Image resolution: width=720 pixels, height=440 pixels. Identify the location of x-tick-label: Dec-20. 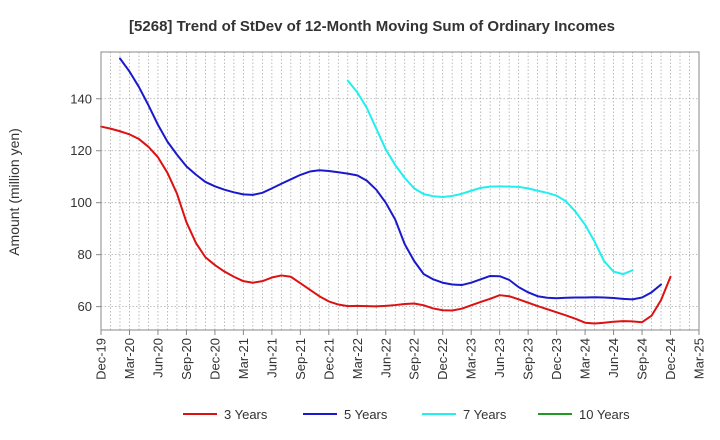
(214, 359).